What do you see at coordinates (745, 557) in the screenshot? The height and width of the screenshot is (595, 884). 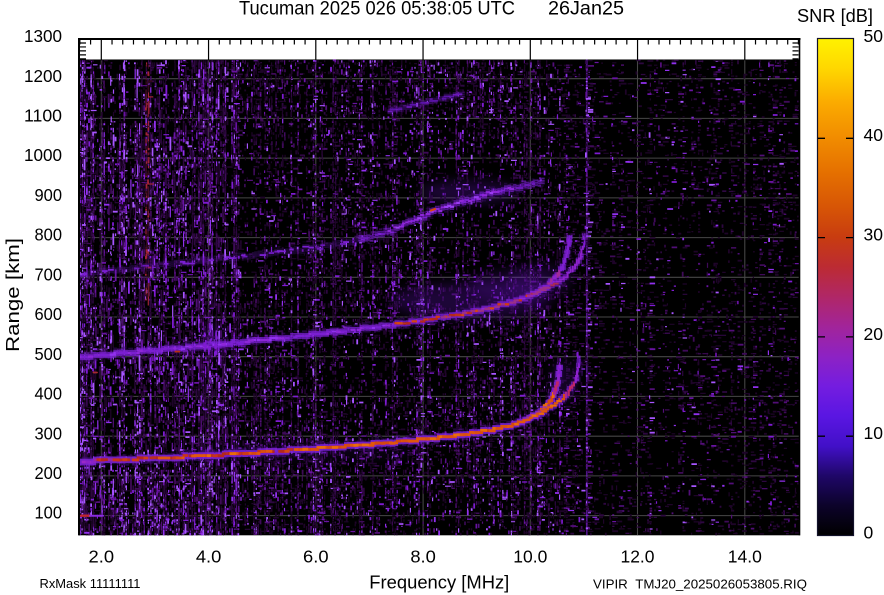 I see `svg-text: 14.0` at bounding box center [745, 557].